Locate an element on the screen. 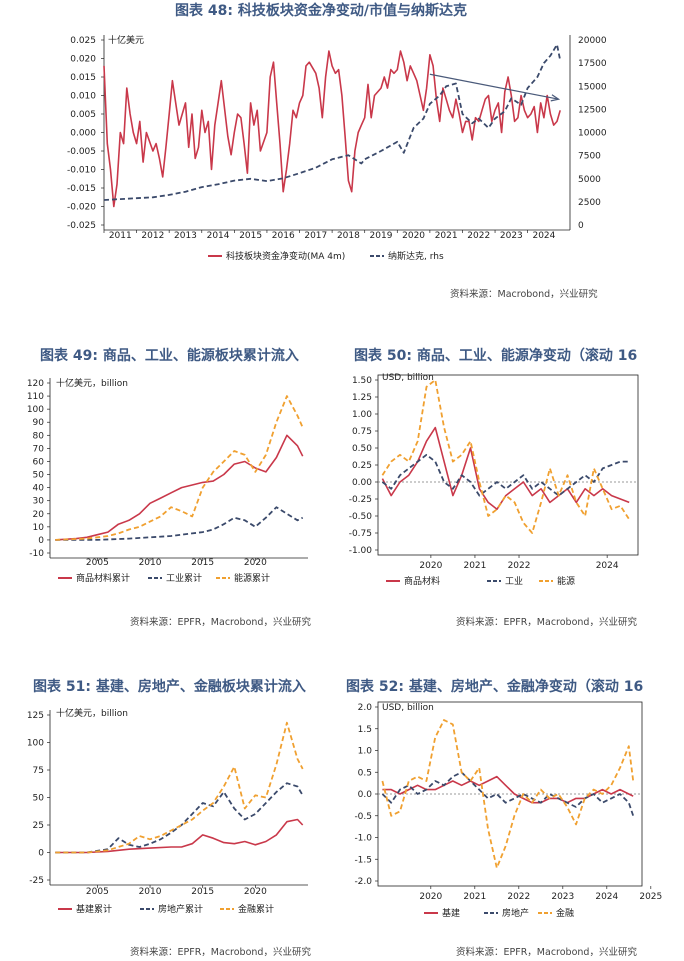  c51-x-tick-label: 2010 is located at coordinates (150, 892).